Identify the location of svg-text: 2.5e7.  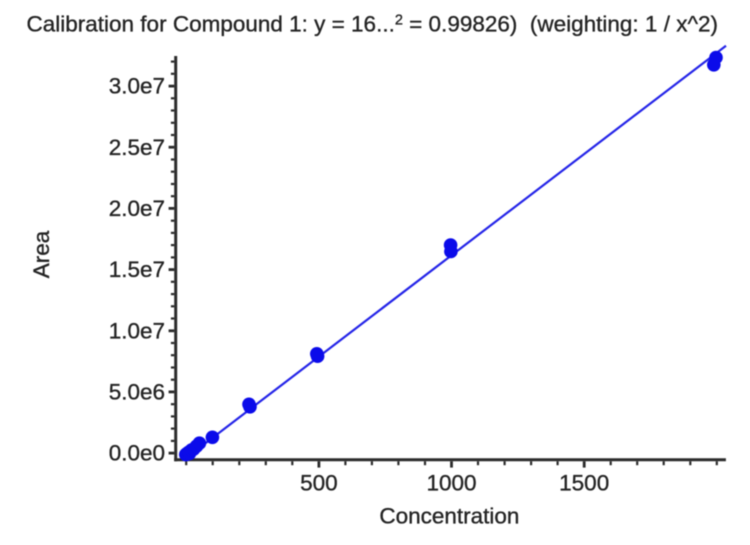
(137, 147).